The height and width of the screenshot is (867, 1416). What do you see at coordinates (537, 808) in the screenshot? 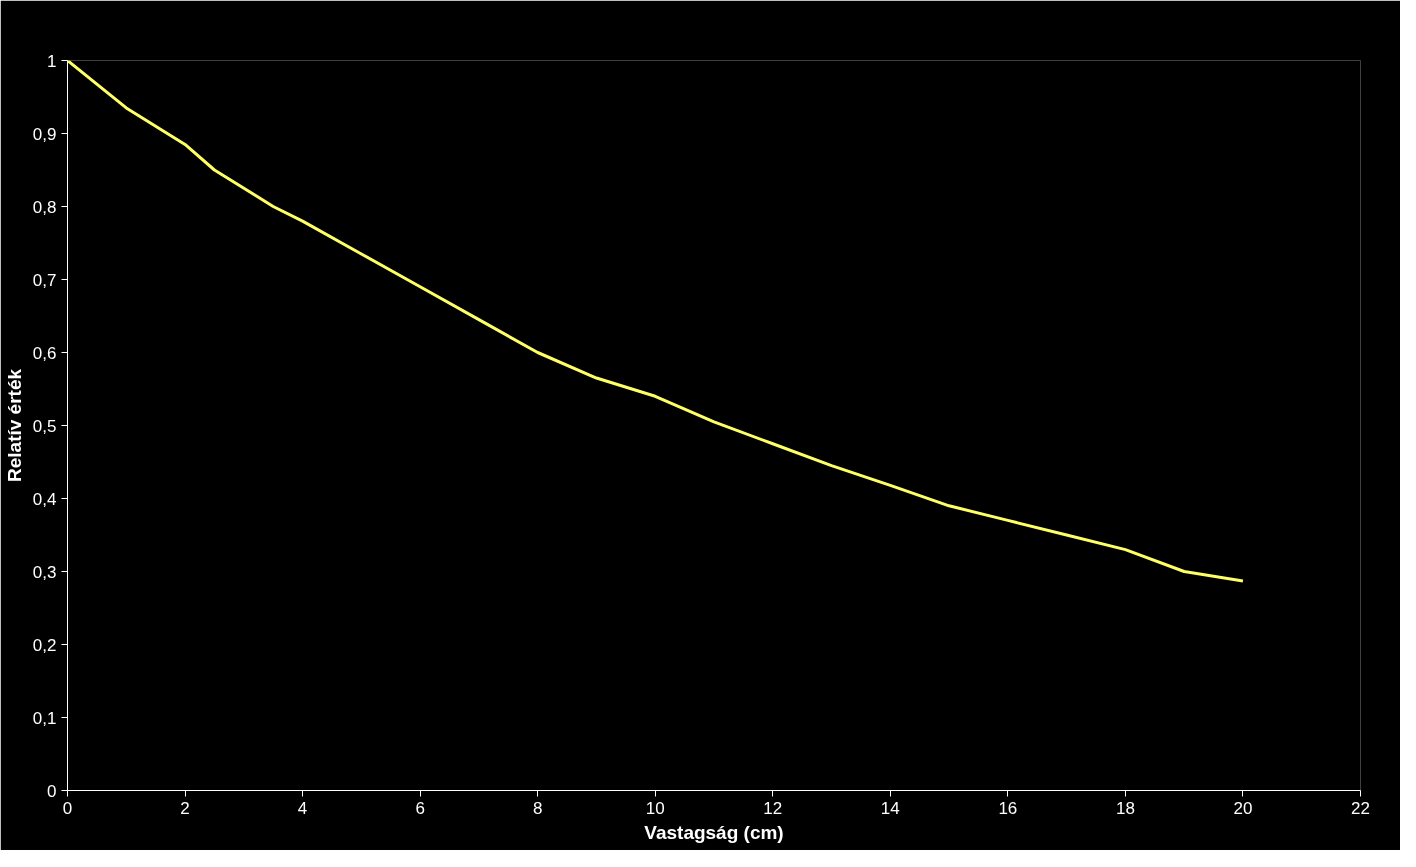
I see `x-tick-label: 8` at bounding box center [537, 808].